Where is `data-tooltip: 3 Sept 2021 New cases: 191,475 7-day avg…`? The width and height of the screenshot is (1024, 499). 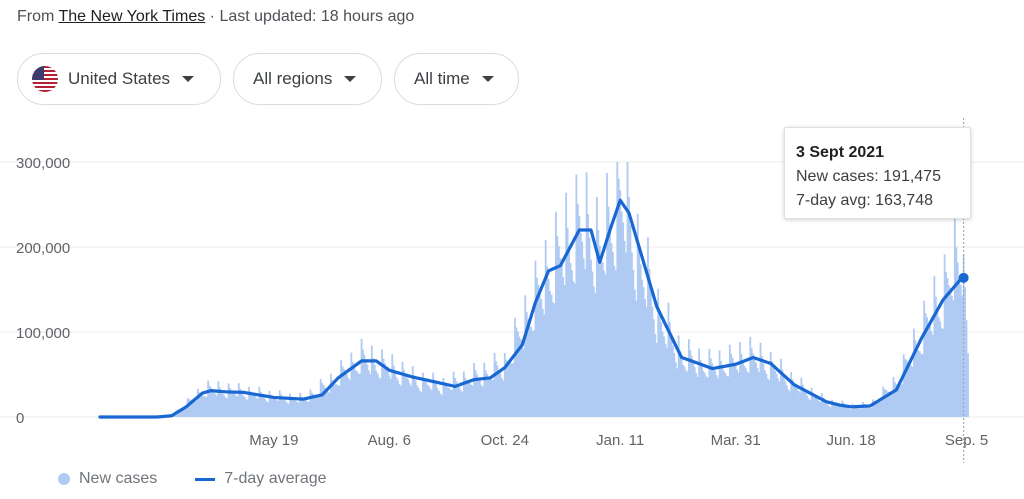 data-tooltip: 3 Sept 2021 New cases: 191,475 7-day avg… is located at coordinates (877, 173).